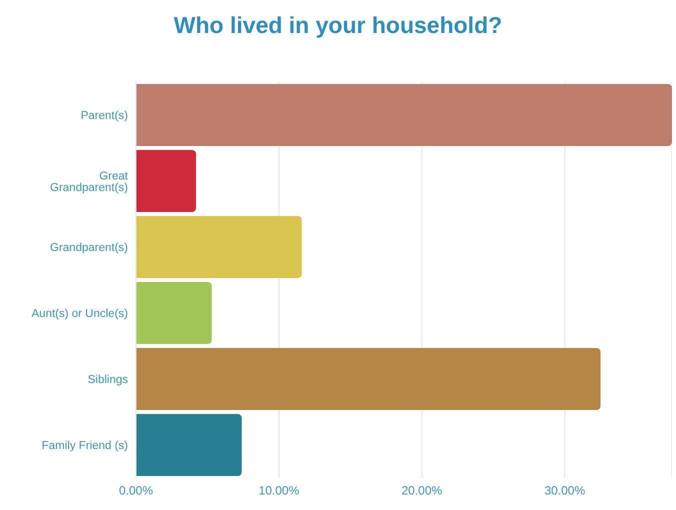 The width and height of the screenshot is (676, 510). I want to click on x-tick-label: 0.00%, so click(136, 491).